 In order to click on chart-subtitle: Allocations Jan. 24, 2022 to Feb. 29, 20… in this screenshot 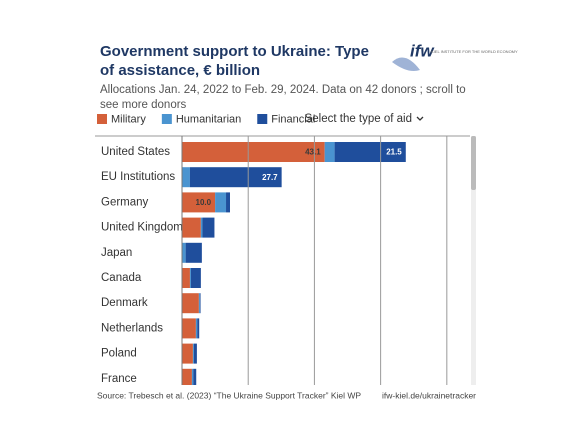, I will do `click(283, 97)`.